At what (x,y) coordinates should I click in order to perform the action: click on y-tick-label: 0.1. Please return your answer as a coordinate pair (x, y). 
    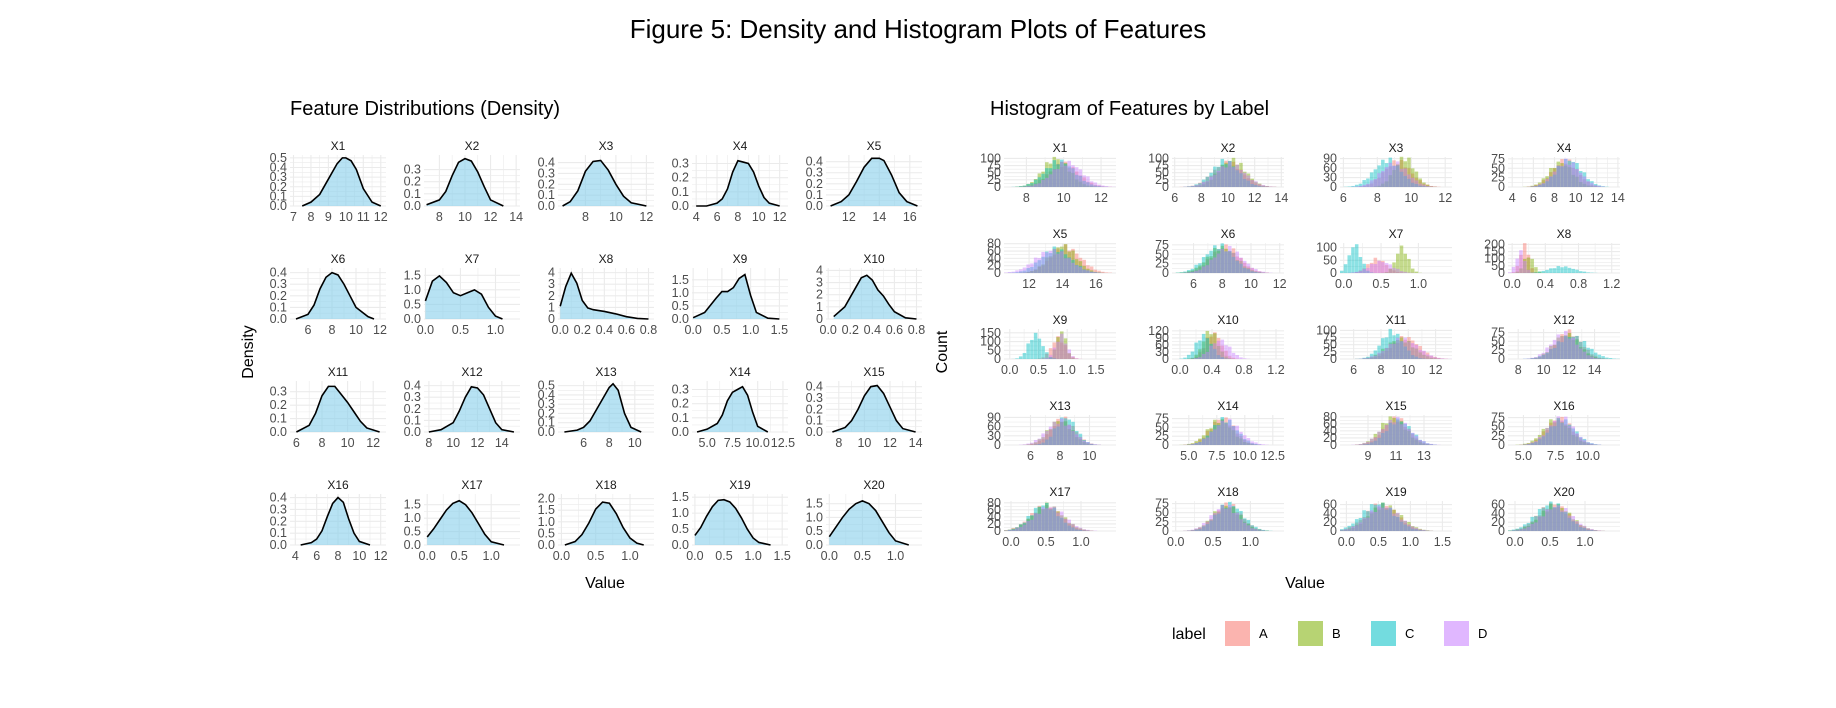
    Looking at the image, I should click on (546, 195).